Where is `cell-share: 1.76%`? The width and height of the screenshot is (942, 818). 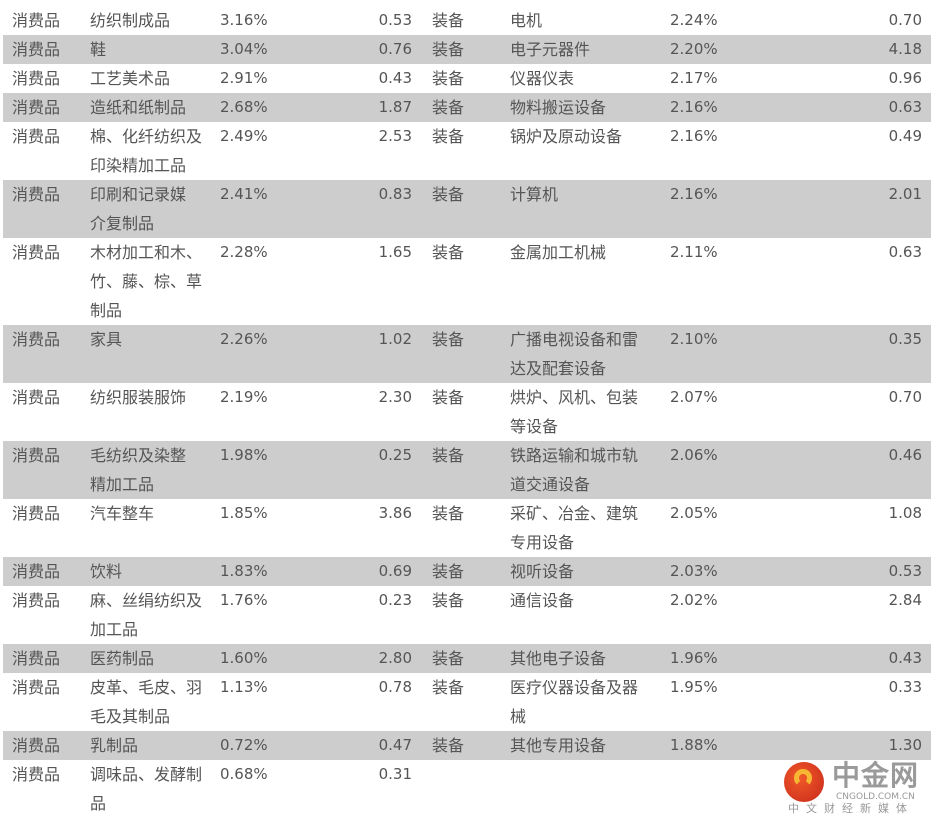
cell-share: 1.76% is located at coordinates (244, 600).